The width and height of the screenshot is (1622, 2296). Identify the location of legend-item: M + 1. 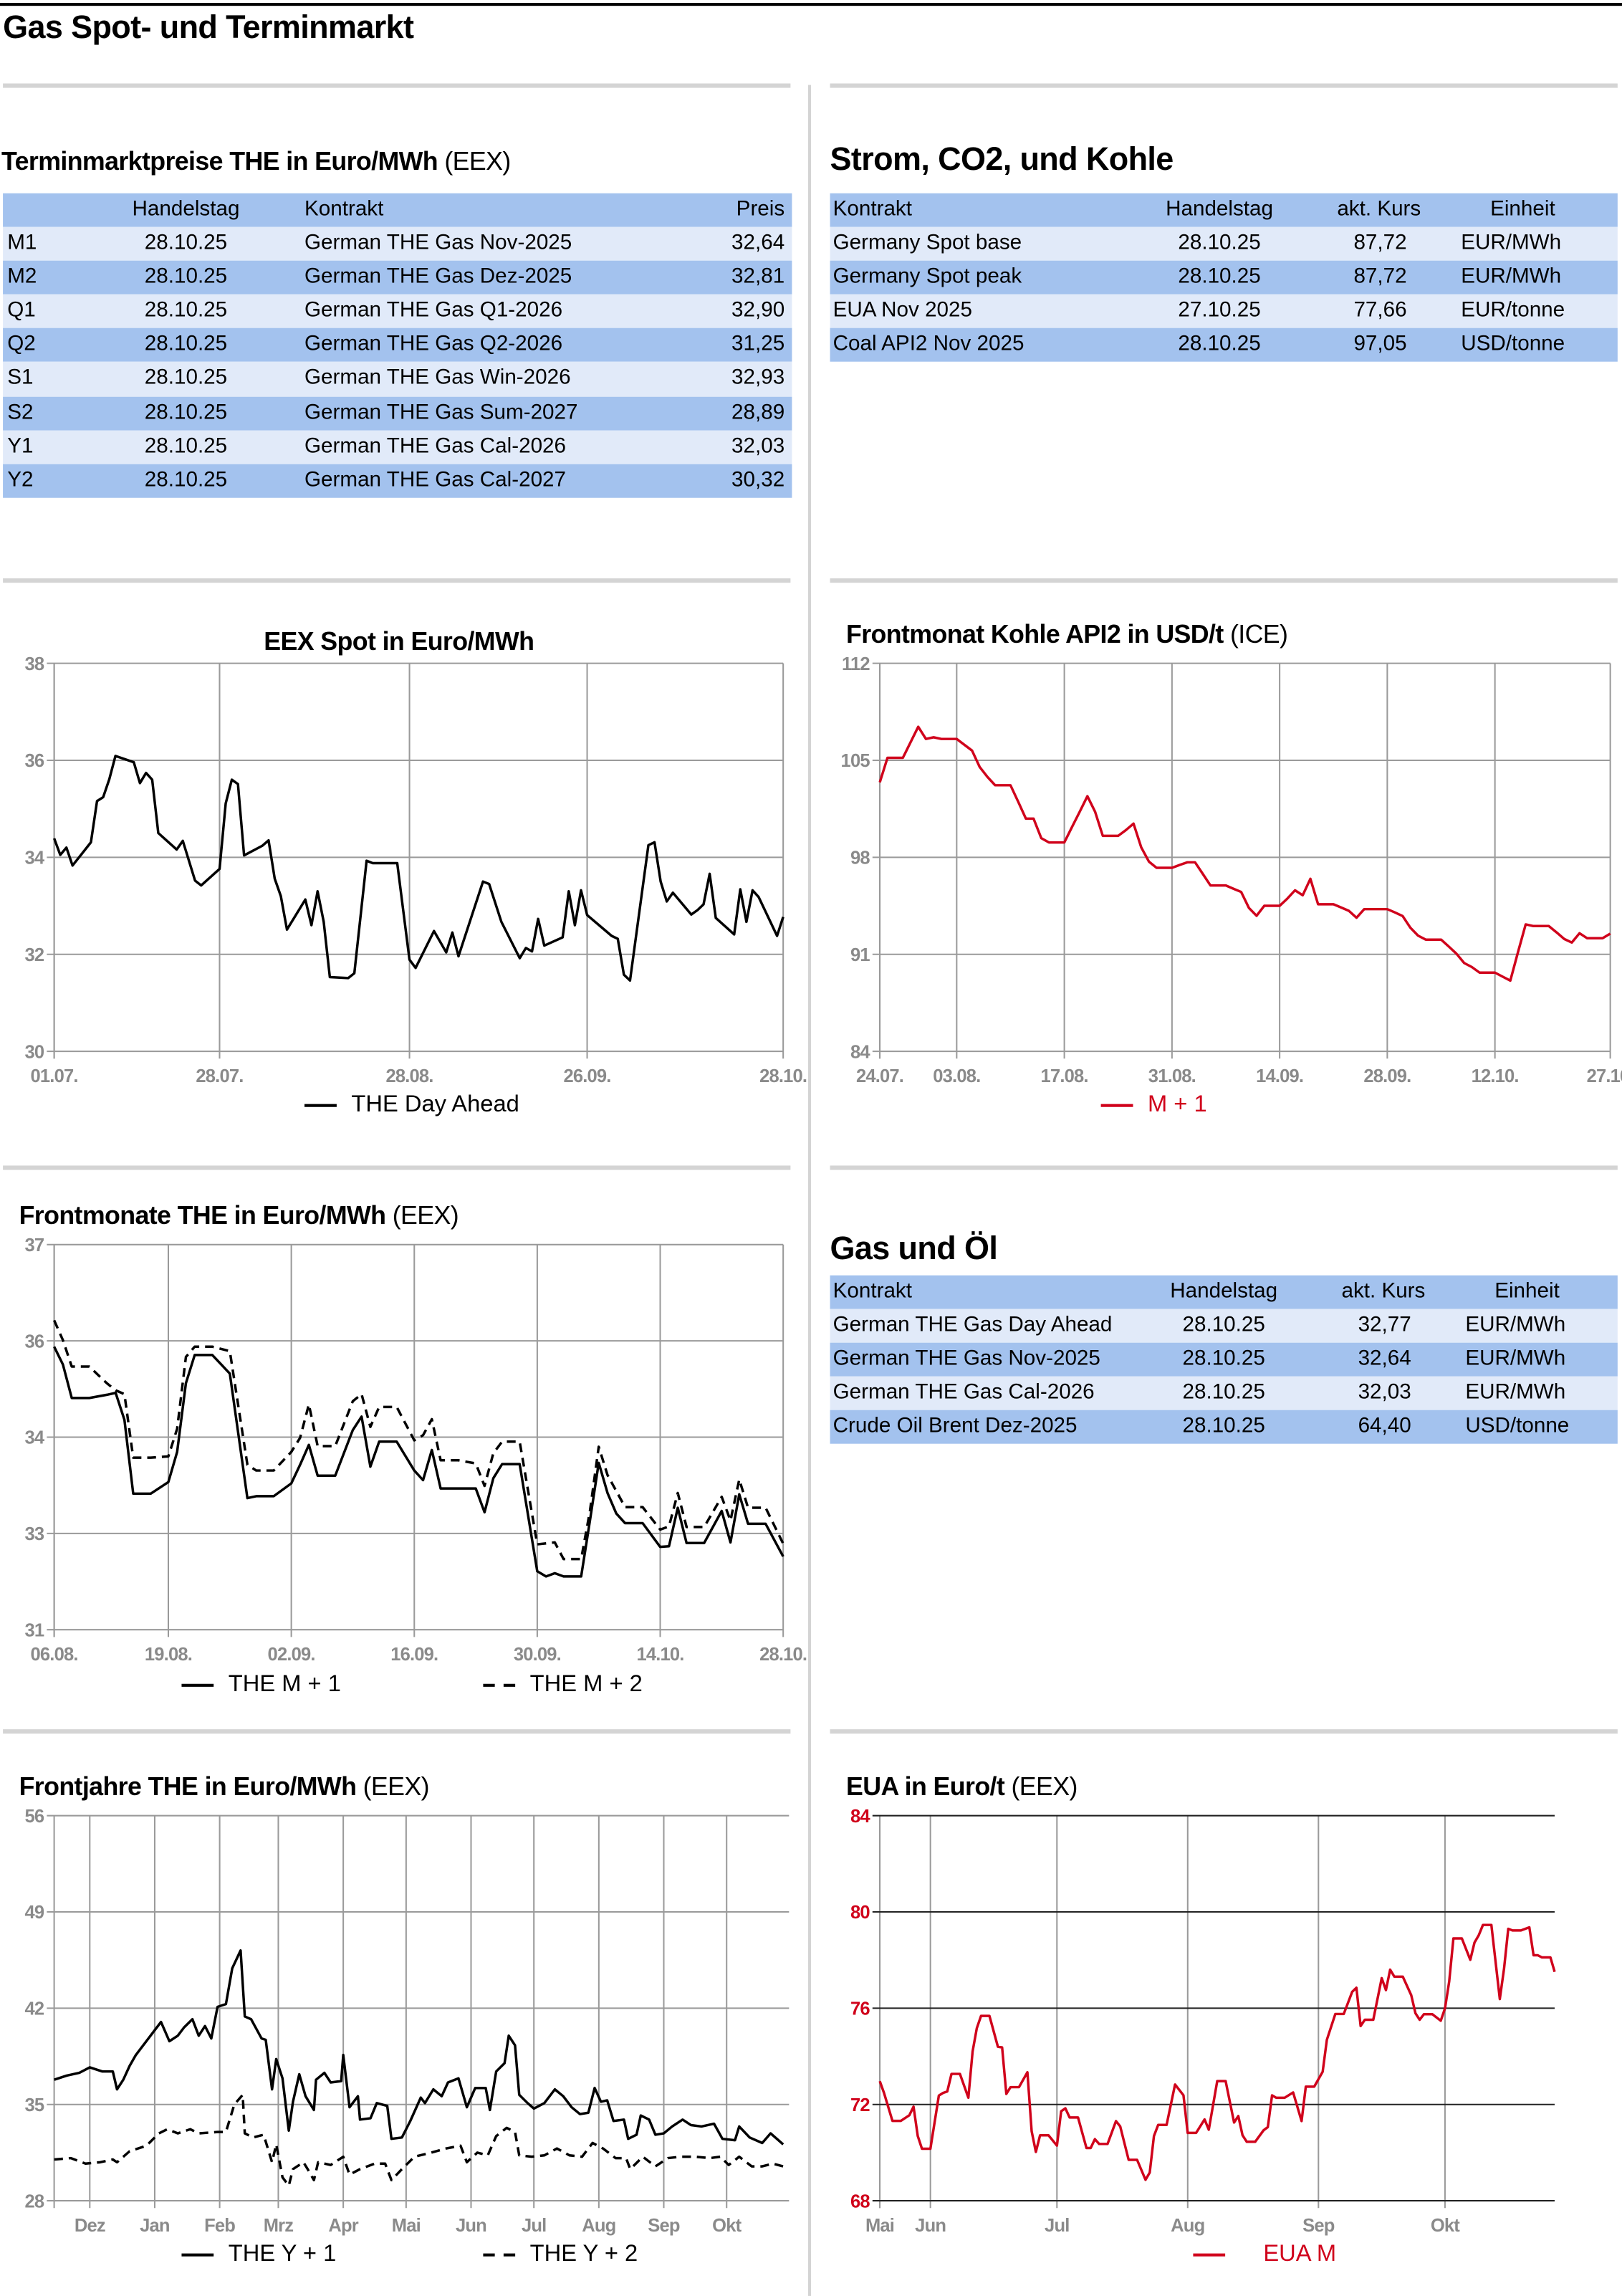
(1153, 1105).